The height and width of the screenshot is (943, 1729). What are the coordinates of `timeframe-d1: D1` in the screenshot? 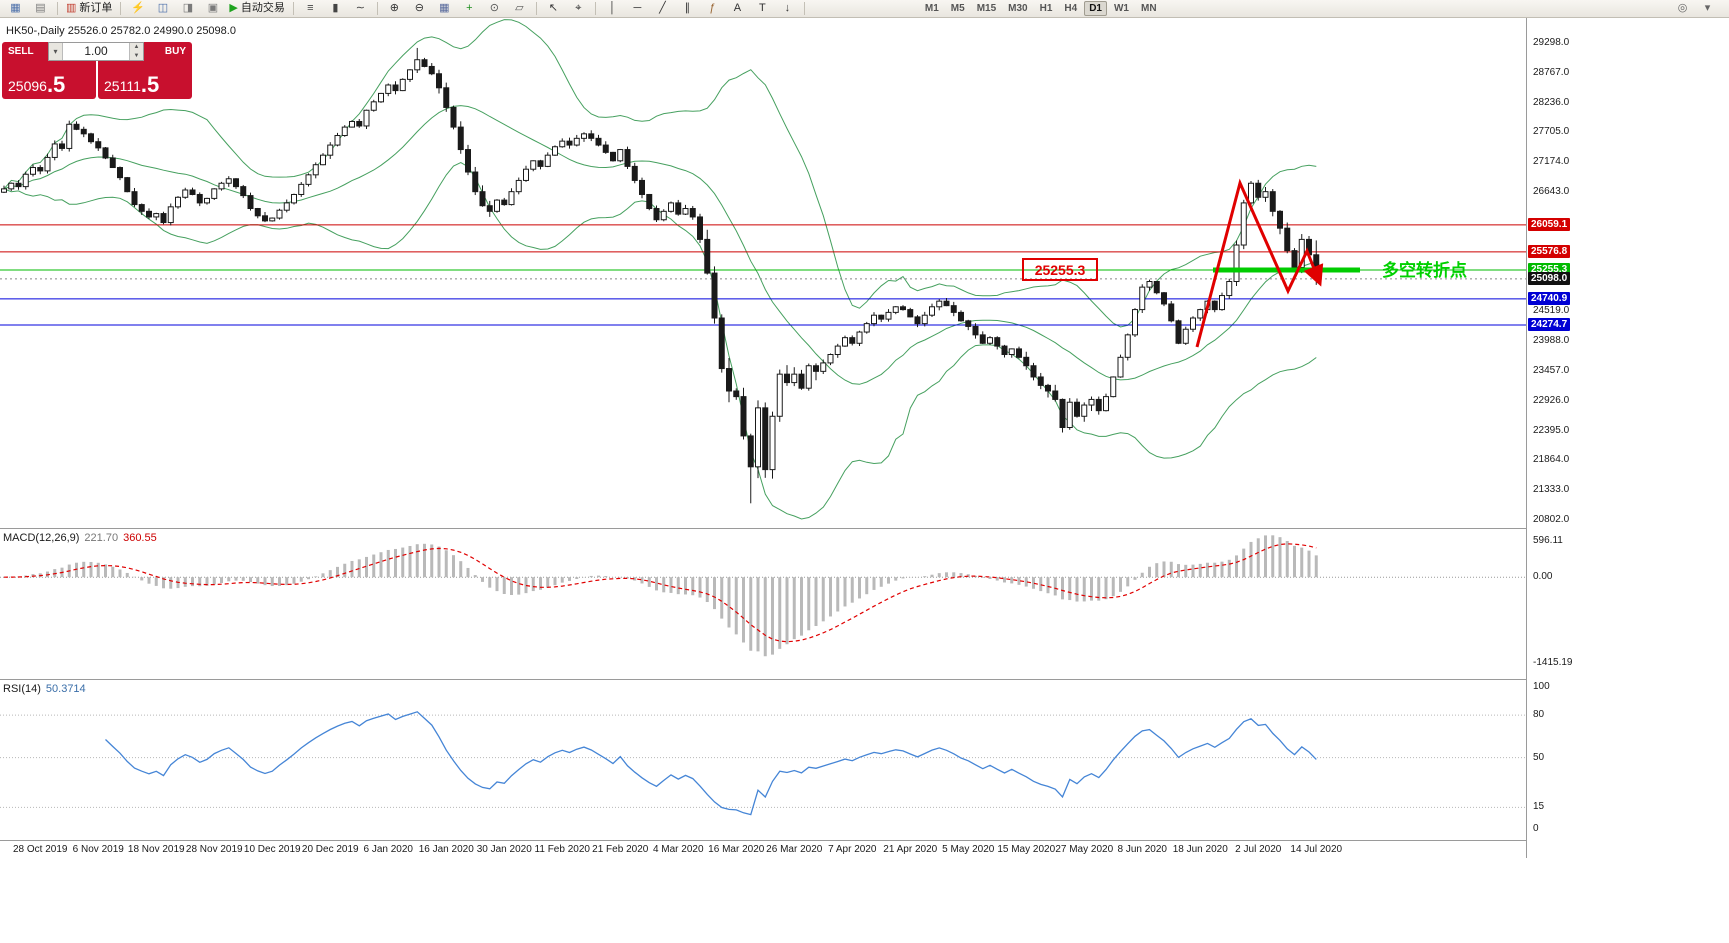 It's located at (1095, 8).